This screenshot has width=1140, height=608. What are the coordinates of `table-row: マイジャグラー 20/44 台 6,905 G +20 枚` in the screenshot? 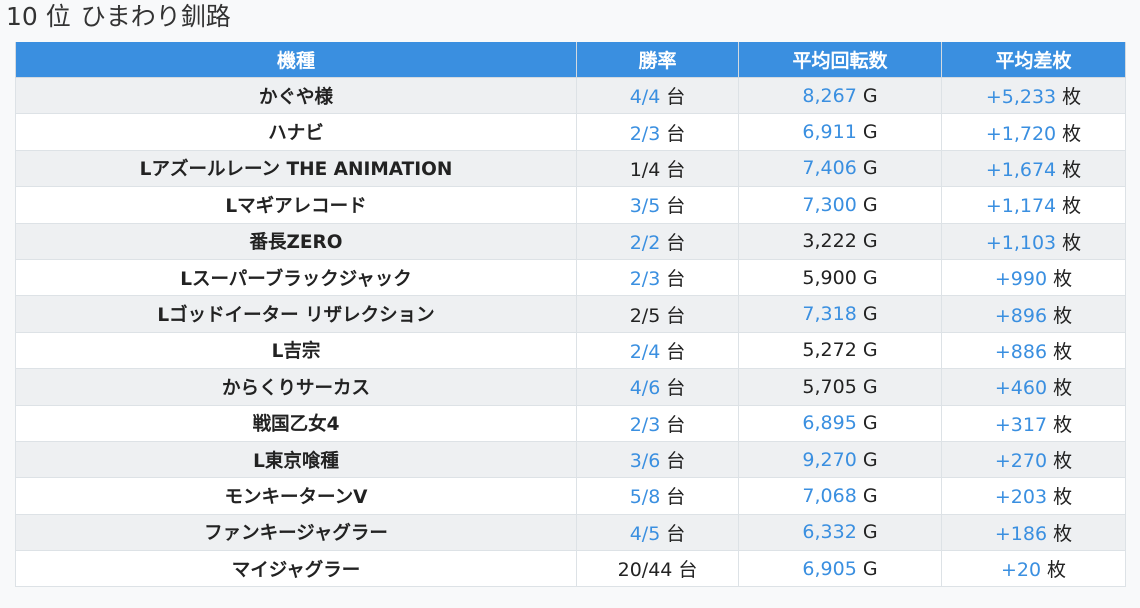 It's located at (570, 569).